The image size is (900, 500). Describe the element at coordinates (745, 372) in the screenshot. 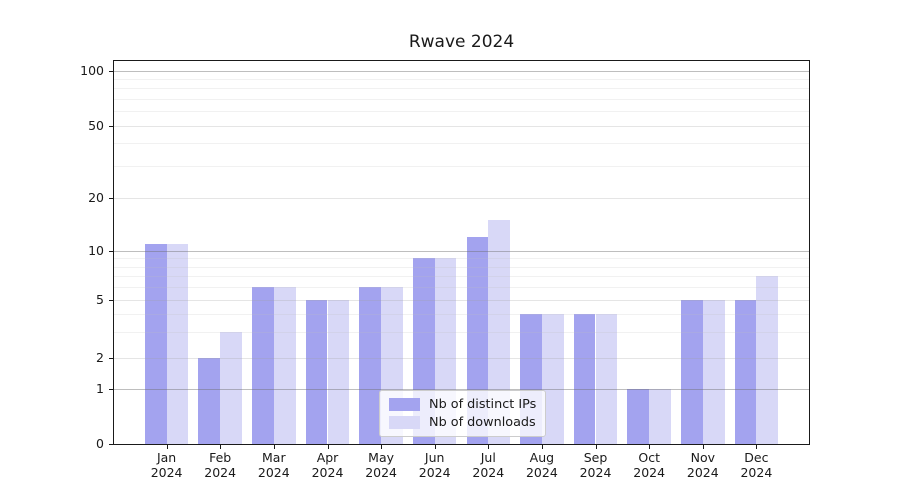

I see `bar-distinct-ips-dec` at that location.